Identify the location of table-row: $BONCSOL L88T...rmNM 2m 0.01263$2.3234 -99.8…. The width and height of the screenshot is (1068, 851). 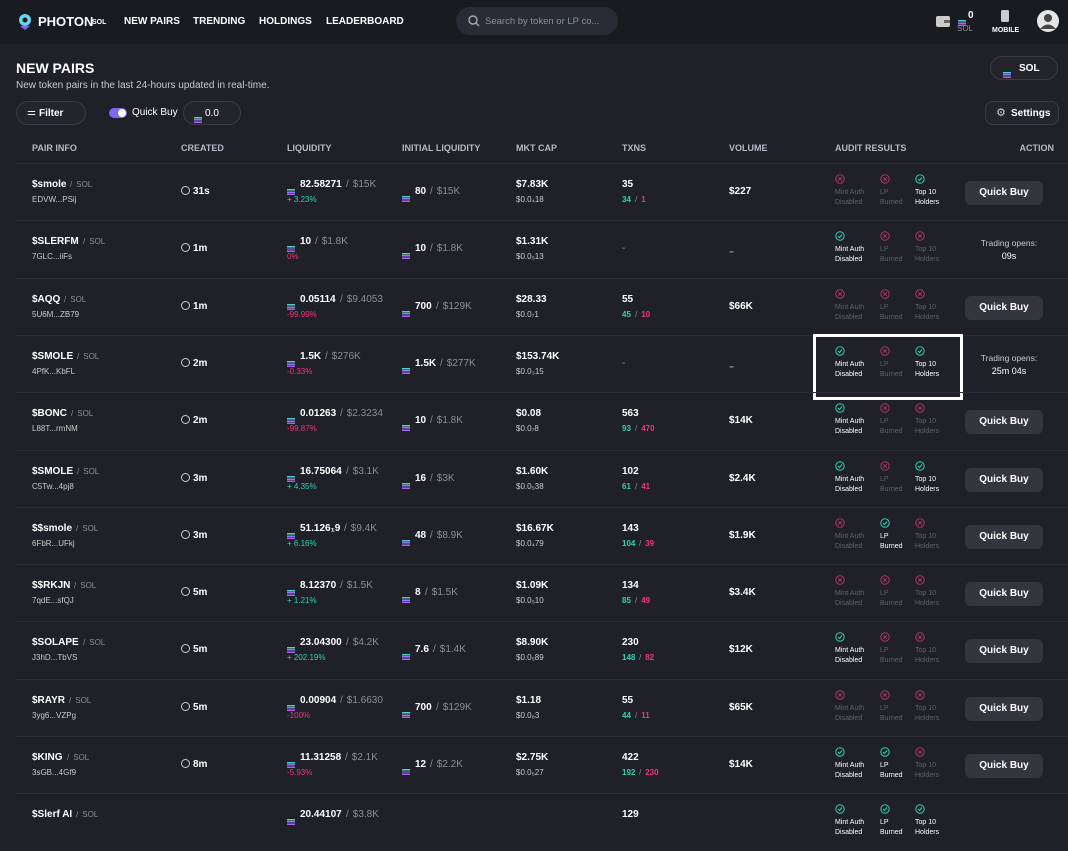
(542, 421).